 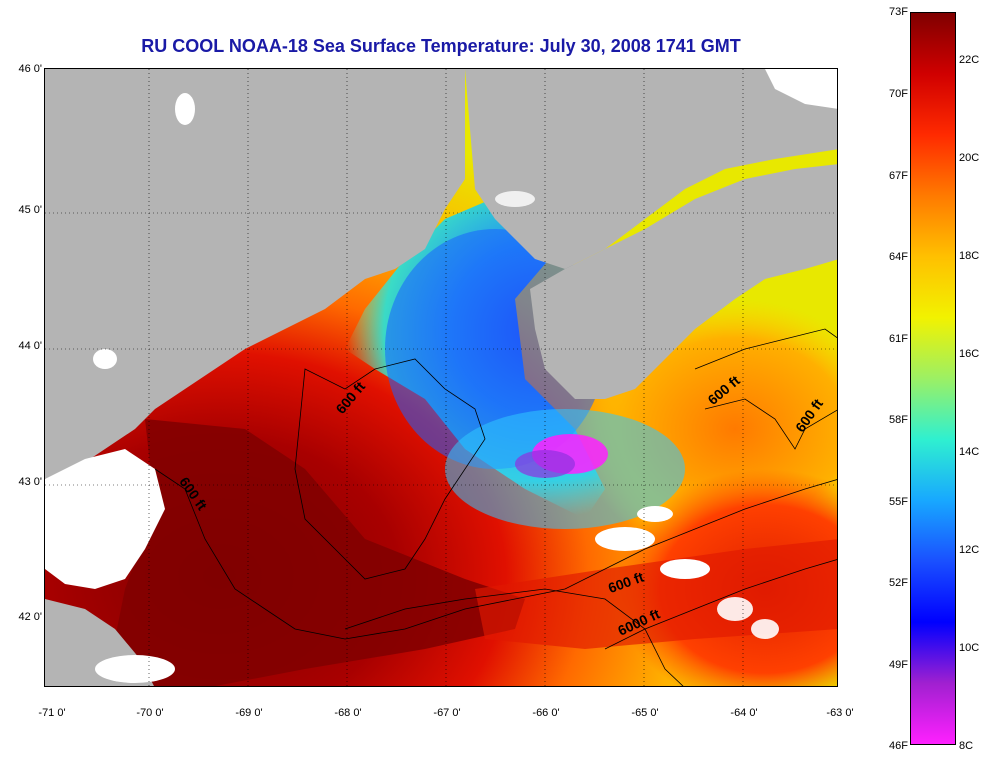 What do you see at coordinates (898, 502) in the screenshot?
I see `colorbar-f-55: 55F` at bounding box center [898, 502].